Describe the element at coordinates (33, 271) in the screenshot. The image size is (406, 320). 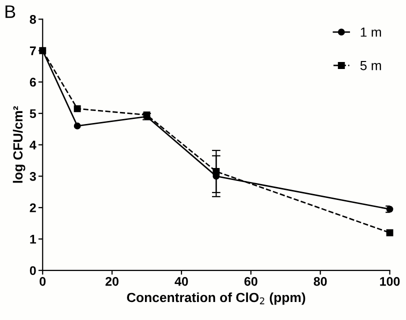
I see `y-tick-label: 0` at that location.